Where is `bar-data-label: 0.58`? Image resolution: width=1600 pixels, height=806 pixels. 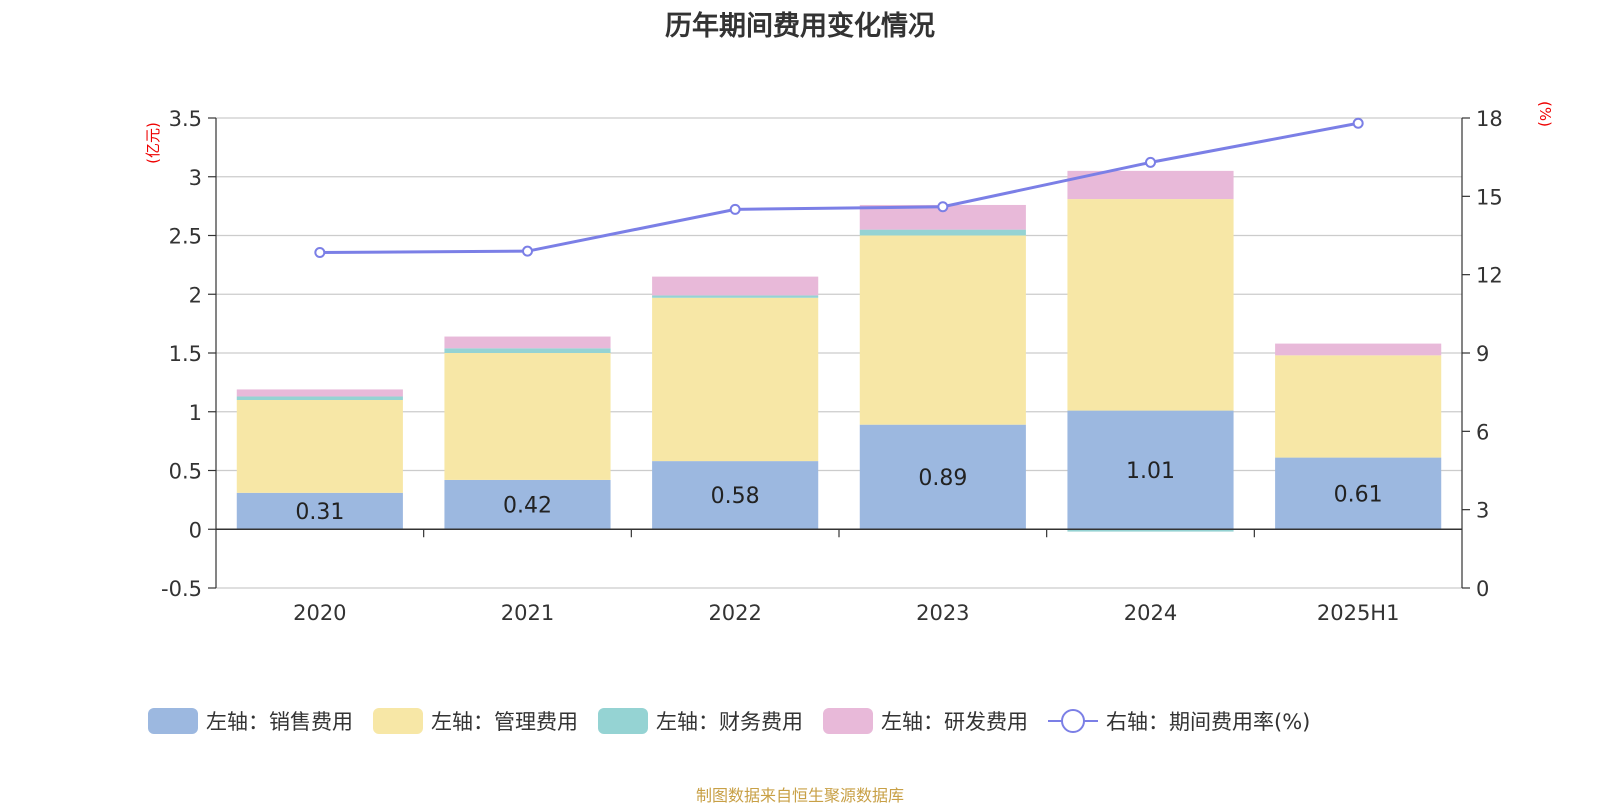
bar-data-label: 0.58 is located at coordinates (735, 496).